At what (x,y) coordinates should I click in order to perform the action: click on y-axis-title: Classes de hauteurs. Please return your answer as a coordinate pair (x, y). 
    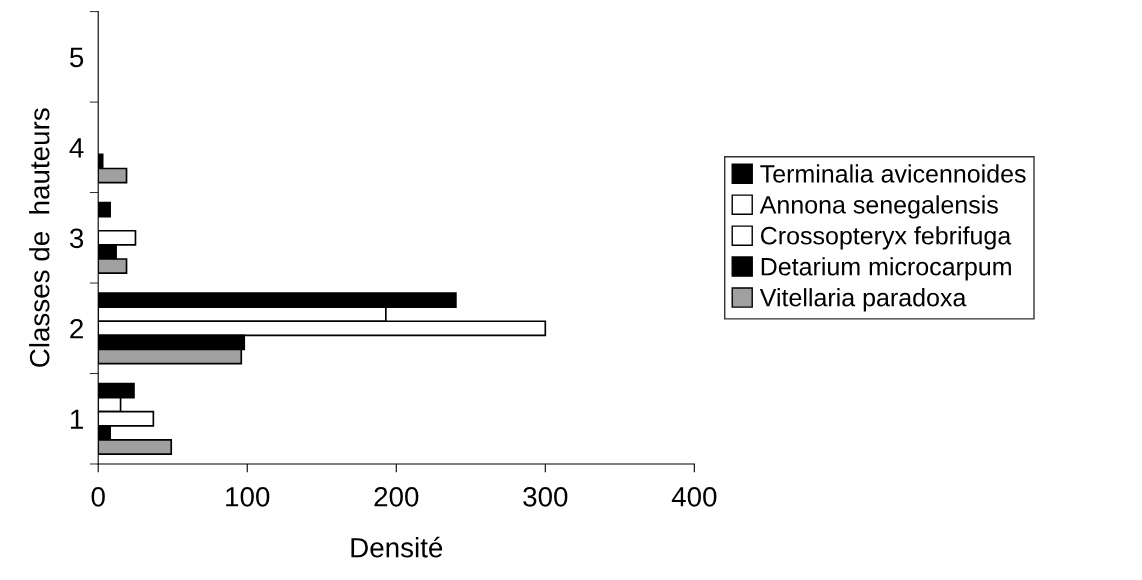
    Looking at the image, I should click on (39, 237).